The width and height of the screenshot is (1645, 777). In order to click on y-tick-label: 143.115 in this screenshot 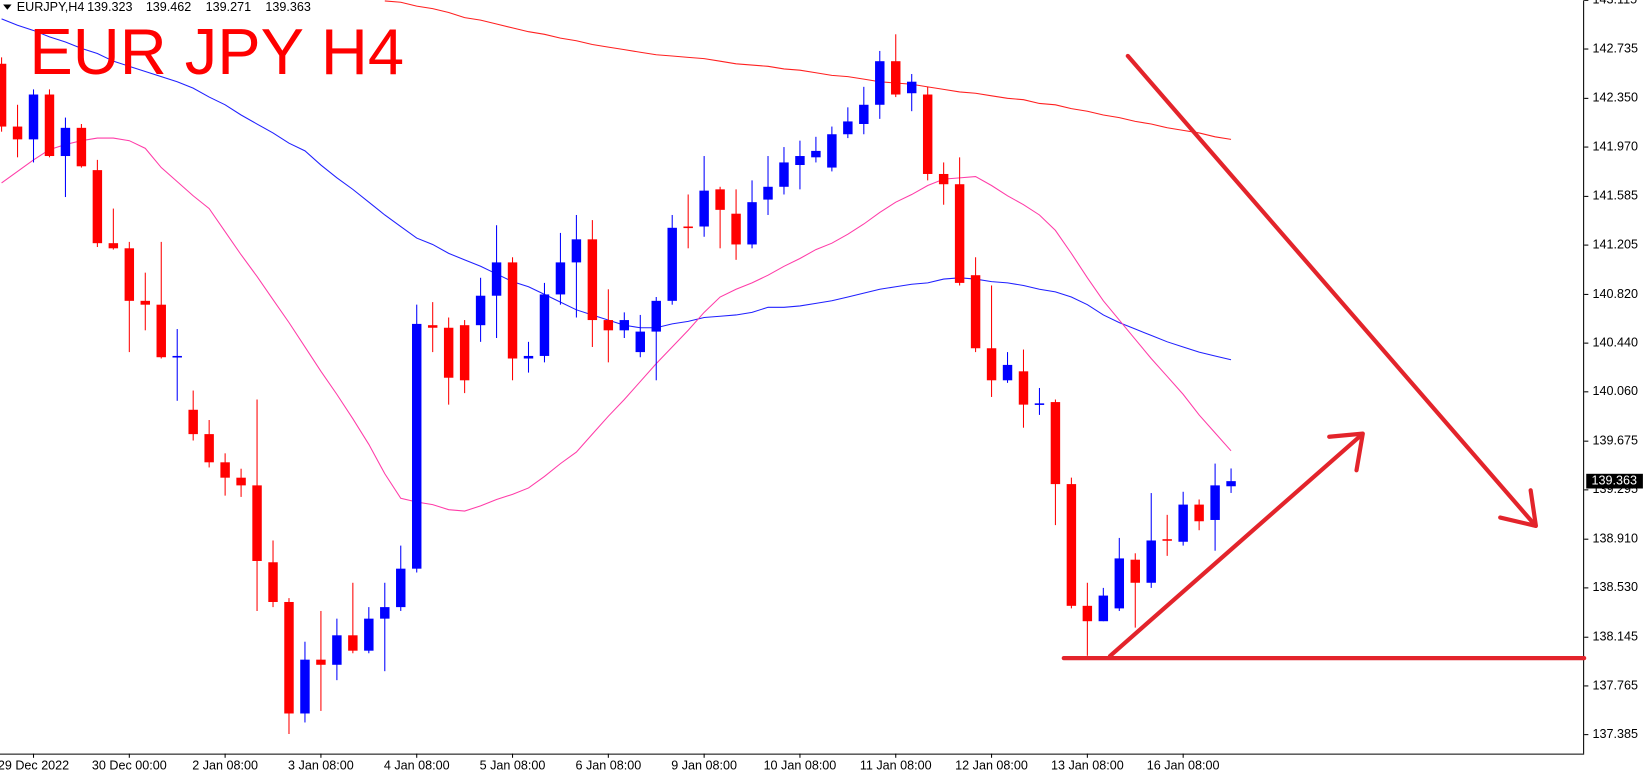, I will do `click(1615, 3)`.